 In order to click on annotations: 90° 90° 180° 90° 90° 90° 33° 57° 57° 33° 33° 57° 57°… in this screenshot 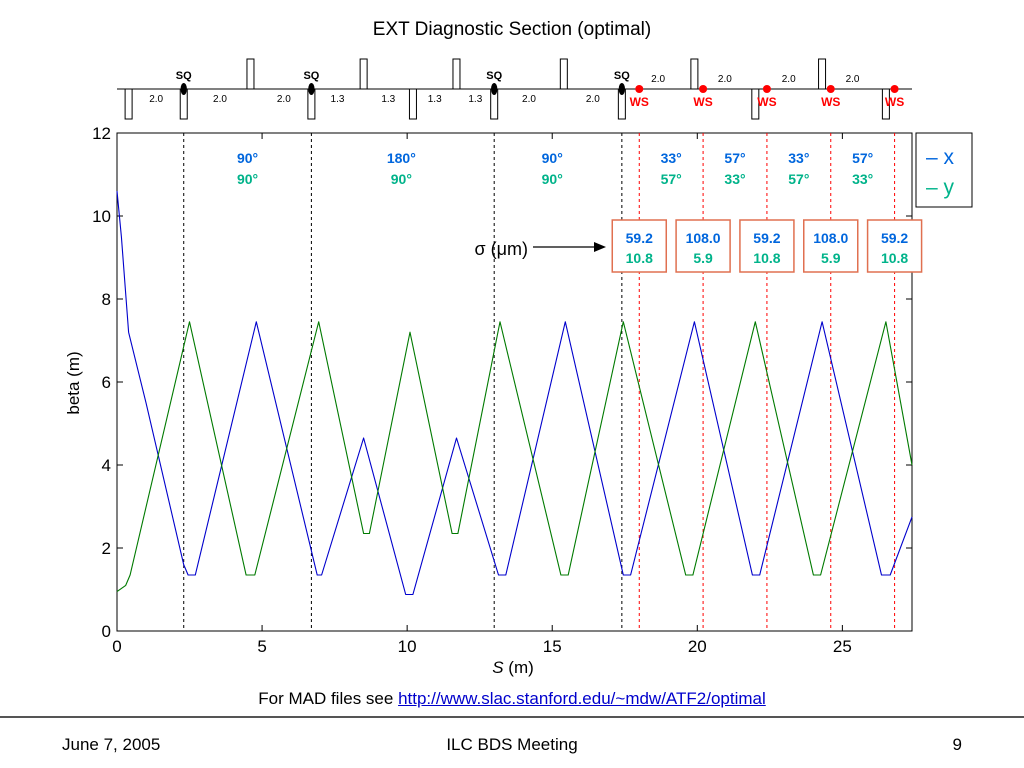, I will do `click(605, 202)`.